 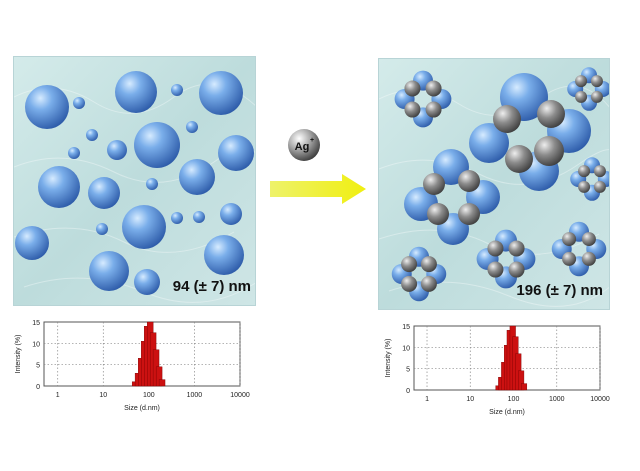 I want to click on right-size-label: 196 (± 7) nm, so click(x=559, y=290).